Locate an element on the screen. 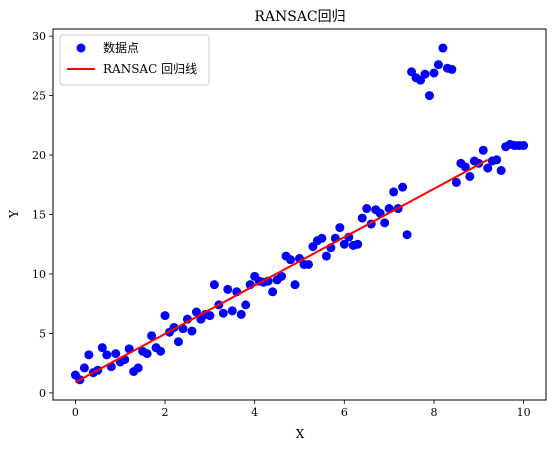 This screenshot has width=558, height=452. y-axis-label: Y is located at coordinates (14, 214).